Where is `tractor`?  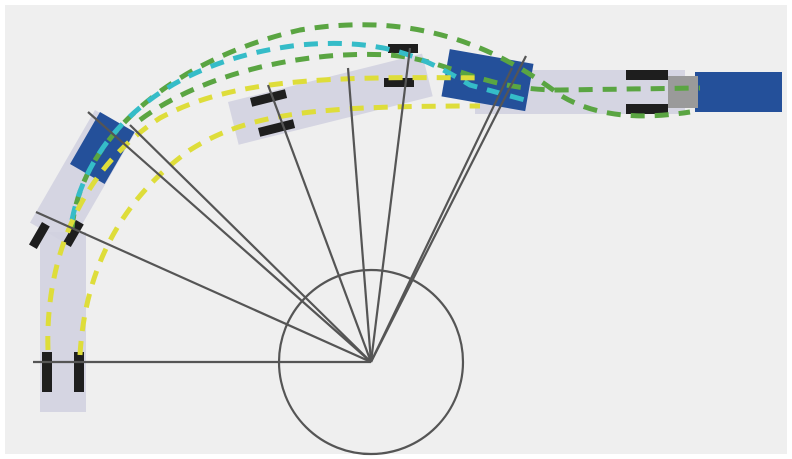 tractor is located at coordinates (738, 92).